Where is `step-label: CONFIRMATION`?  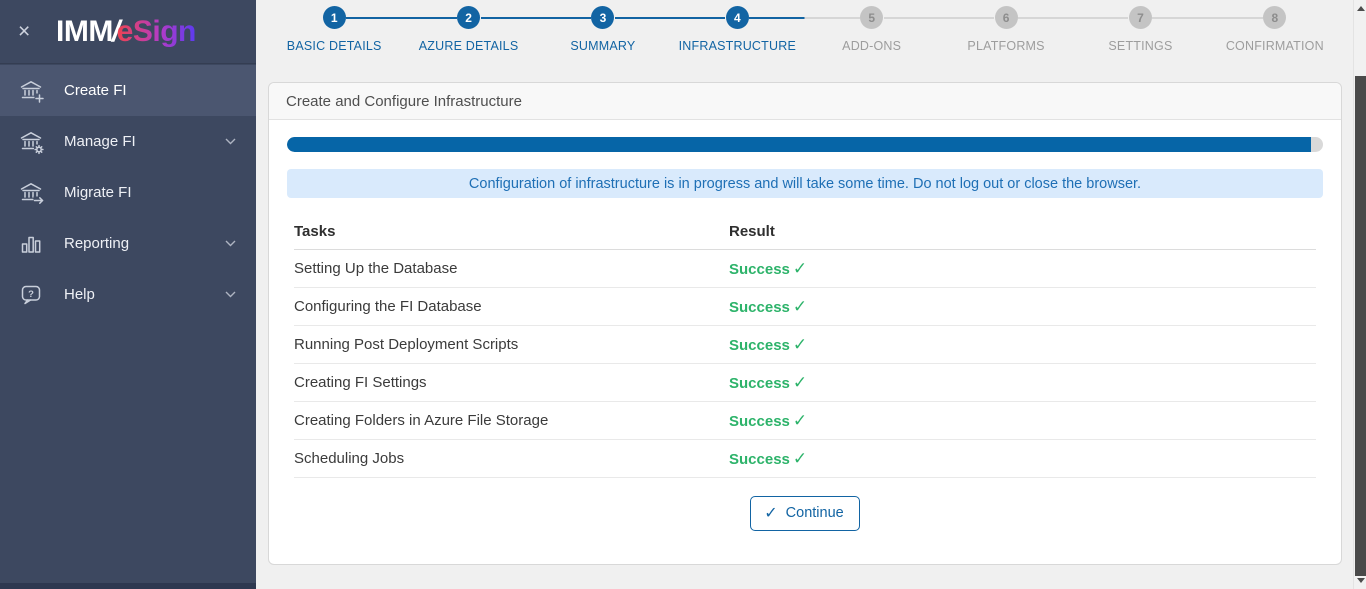 step-label: CONFIRMATION is located at coordinates (1274, 46).